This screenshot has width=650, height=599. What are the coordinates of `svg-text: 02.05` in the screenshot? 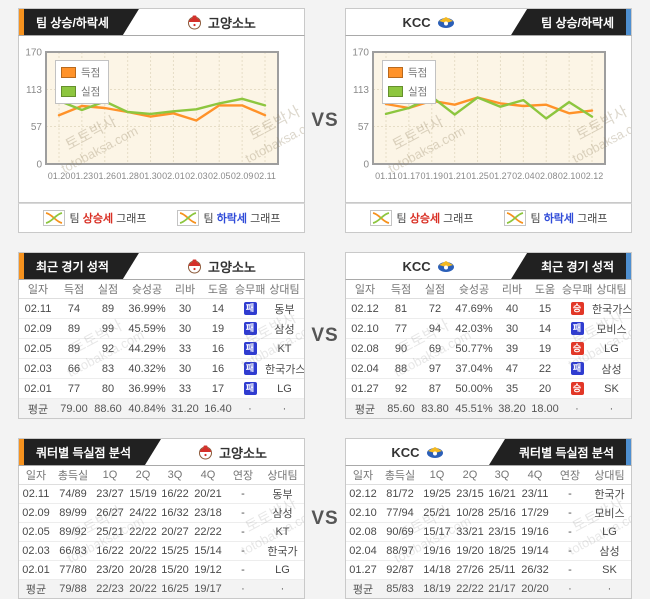 It's located at (219, 176).